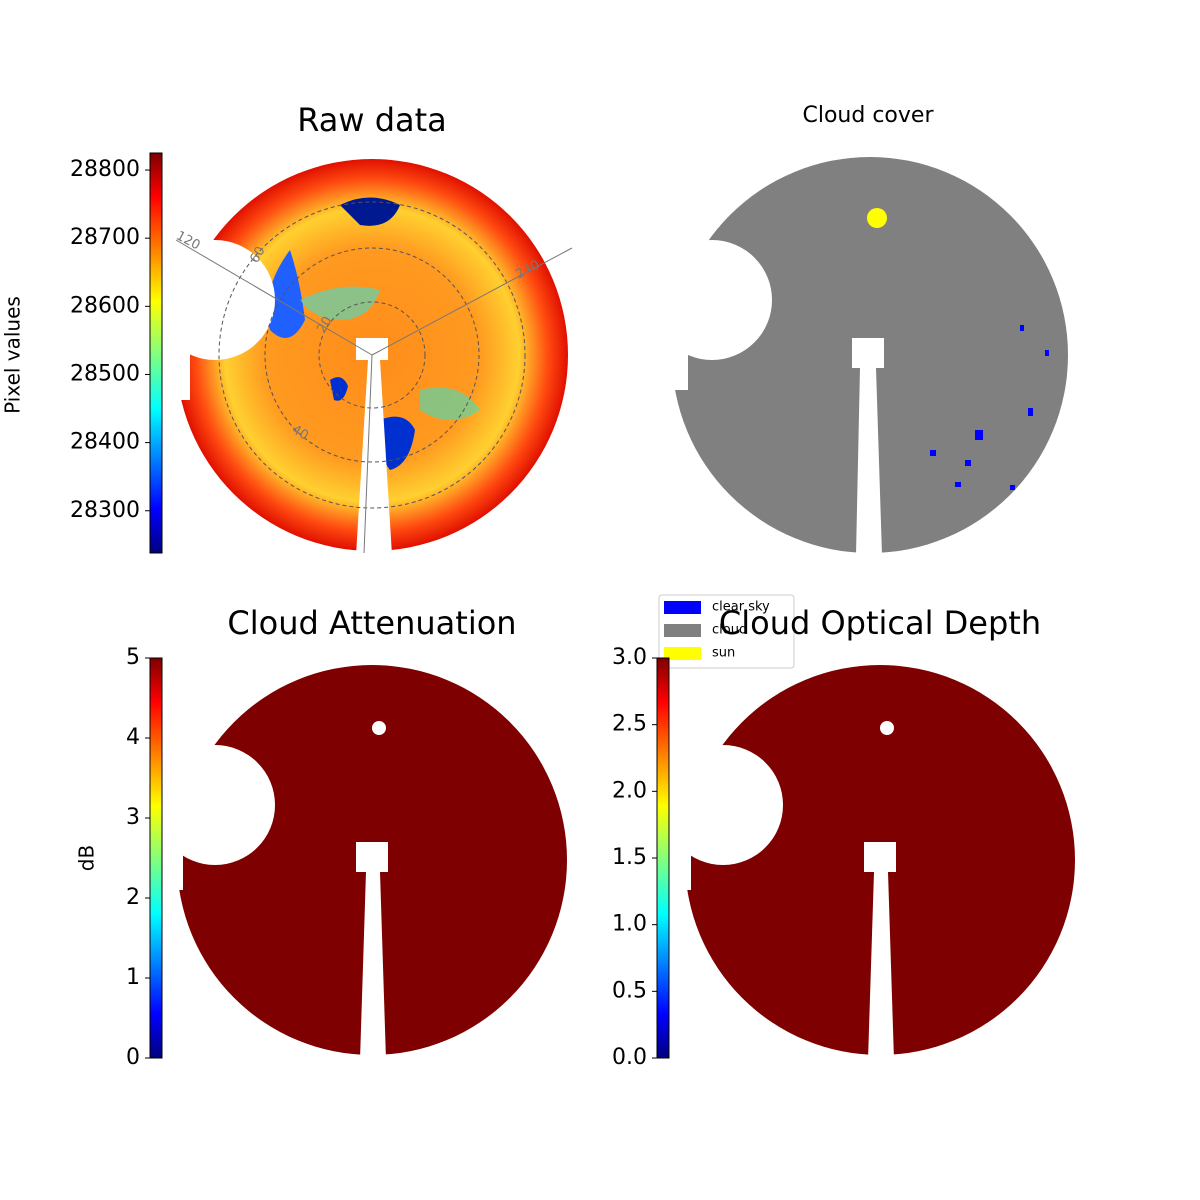 The width and height of the screenshot is (1200, 1200). What do you see at coordinates (869, 115) in the screenshot?
I see `panel-title: Cloud cover` at bounding box center [869, 115].